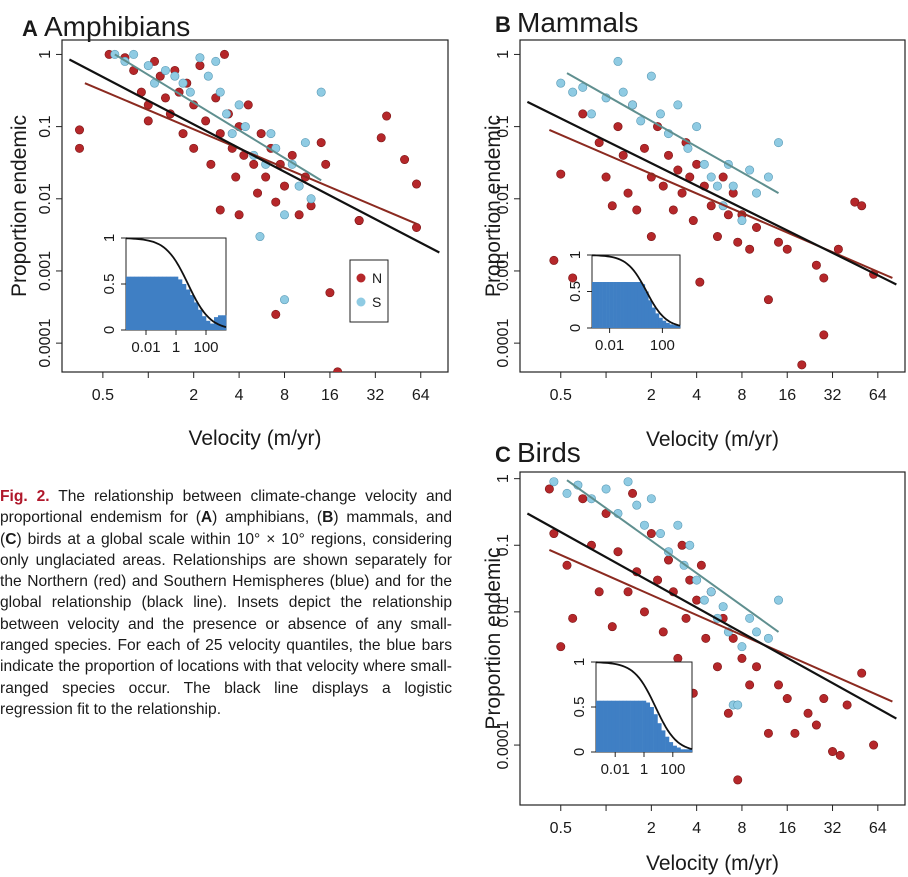  Describe the element at coordinates (787, 395) in the screenshot. I see `x-tick-label: 16` at that location.